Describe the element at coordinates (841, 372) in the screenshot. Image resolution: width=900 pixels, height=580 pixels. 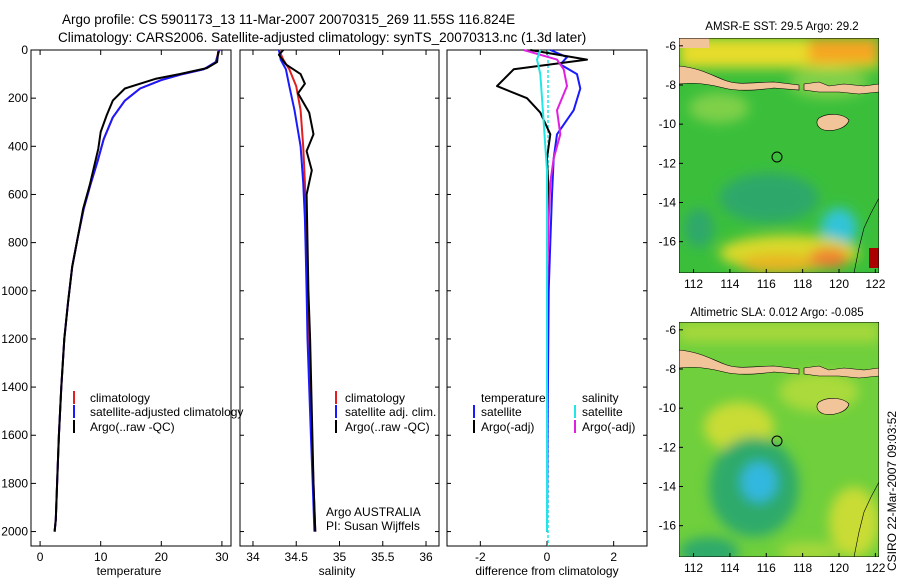
I see `bali-lombok` at that location.